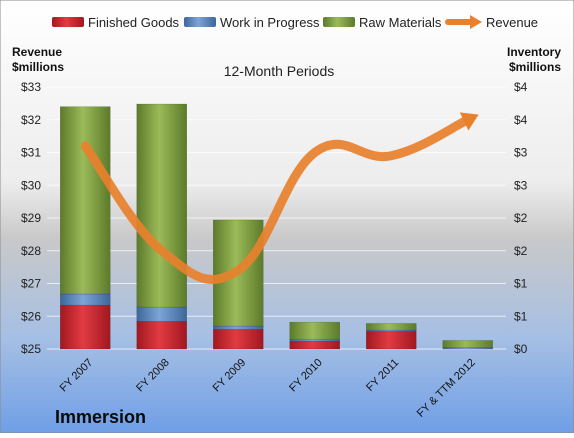  Describe the element at coordinates (534, 52) in the screenshot. I see `right-axis-label-line1: Inventory` at that location.